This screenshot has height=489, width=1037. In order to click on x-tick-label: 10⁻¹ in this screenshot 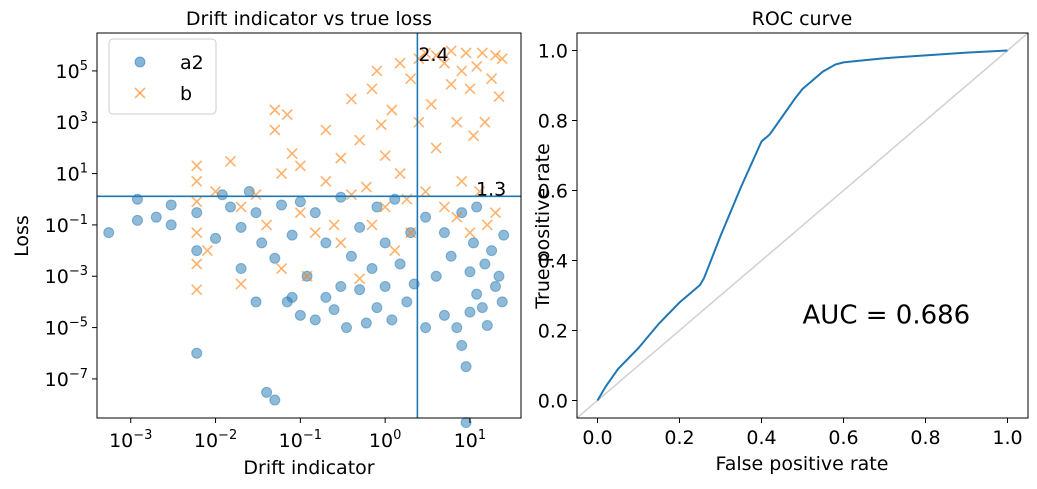, I will do `click(300, 440)`.